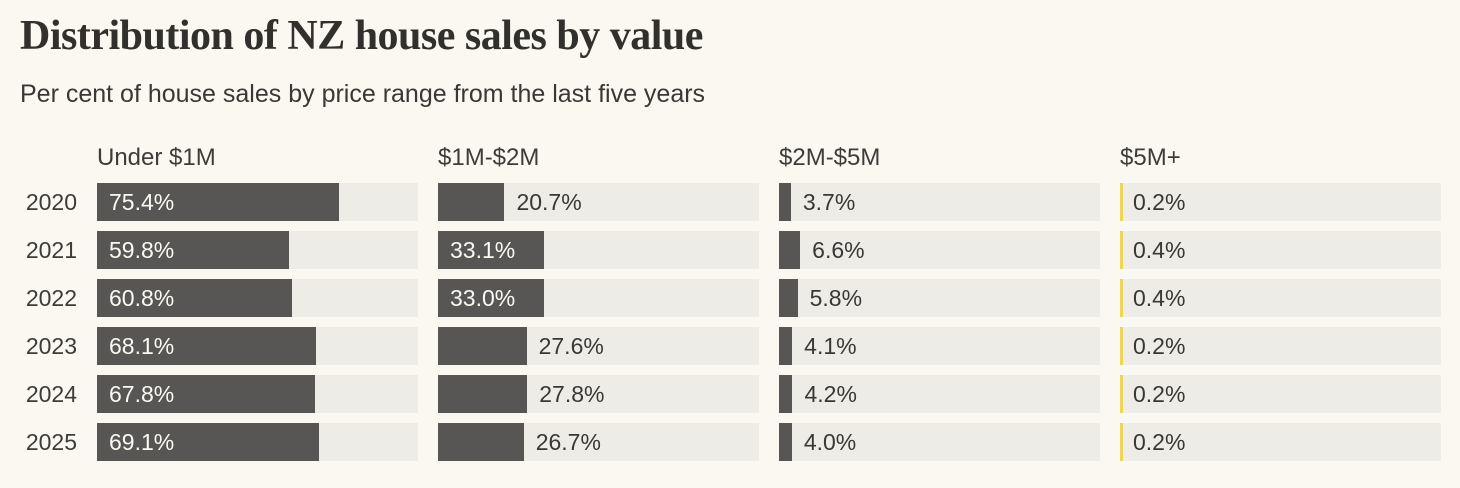 This screenshot has height=488, width=1460. What do you see at coordinates (142, 346) in the screenshot?
I see `bar-value-label: 68.1%` at bounding box center [142, 346].